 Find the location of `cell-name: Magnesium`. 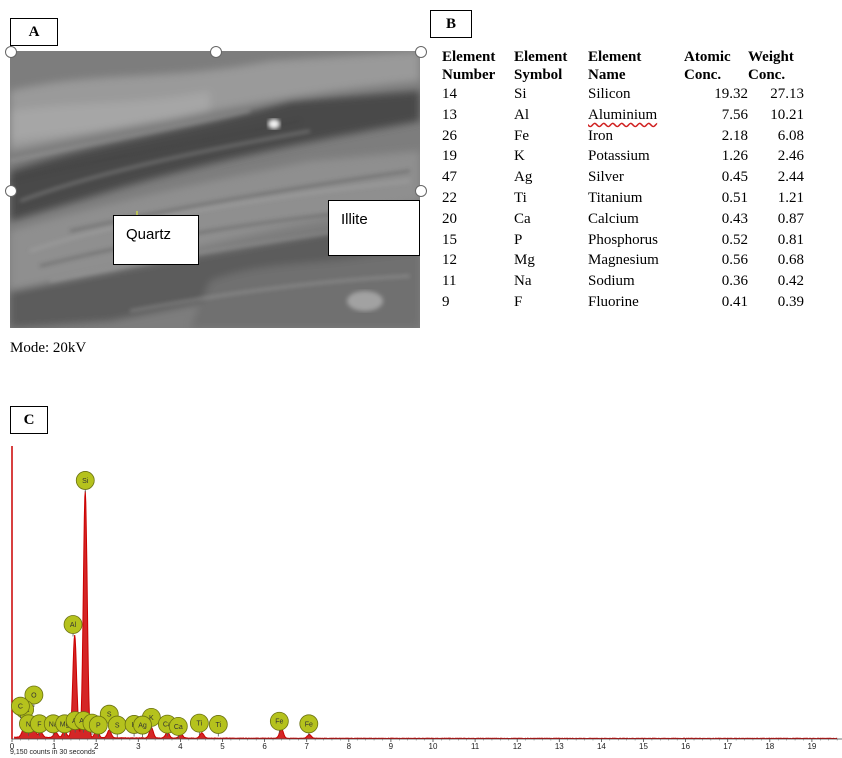

cell-name: Magnesium is located at coordinates (623, 260).